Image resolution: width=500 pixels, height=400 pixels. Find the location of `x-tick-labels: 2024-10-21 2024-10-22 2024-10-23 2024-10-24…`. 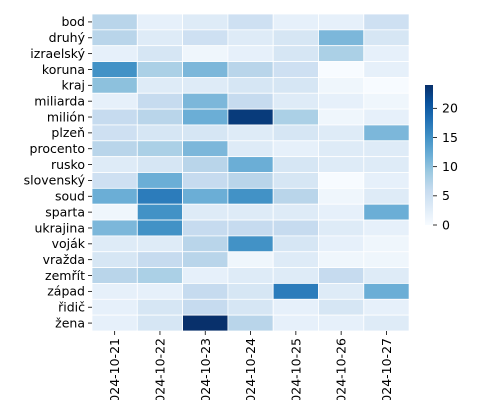

x-tick-labels: 2024-10-21 2024-10-22 2024-10-23 2024-10-24… is located at coordinates (250, 365).